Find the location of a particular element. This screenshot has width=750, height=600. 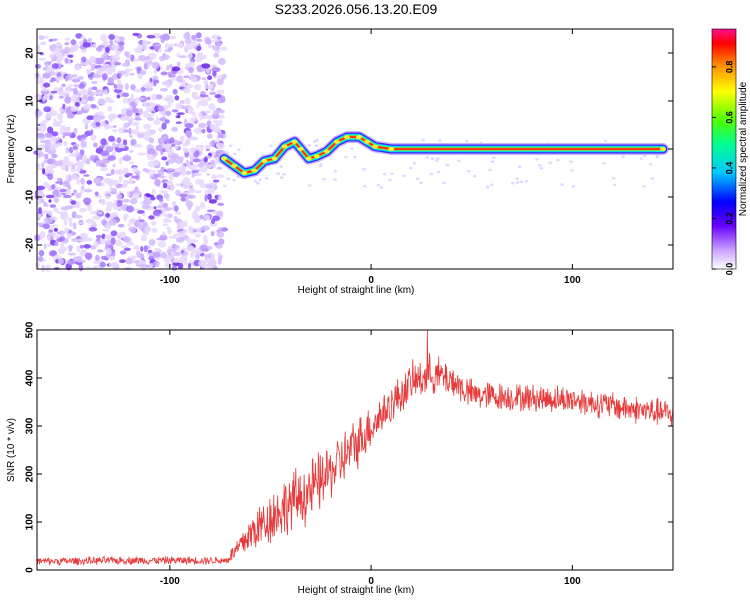

y-tick-label: 10 is located at coordinates (30, 101).